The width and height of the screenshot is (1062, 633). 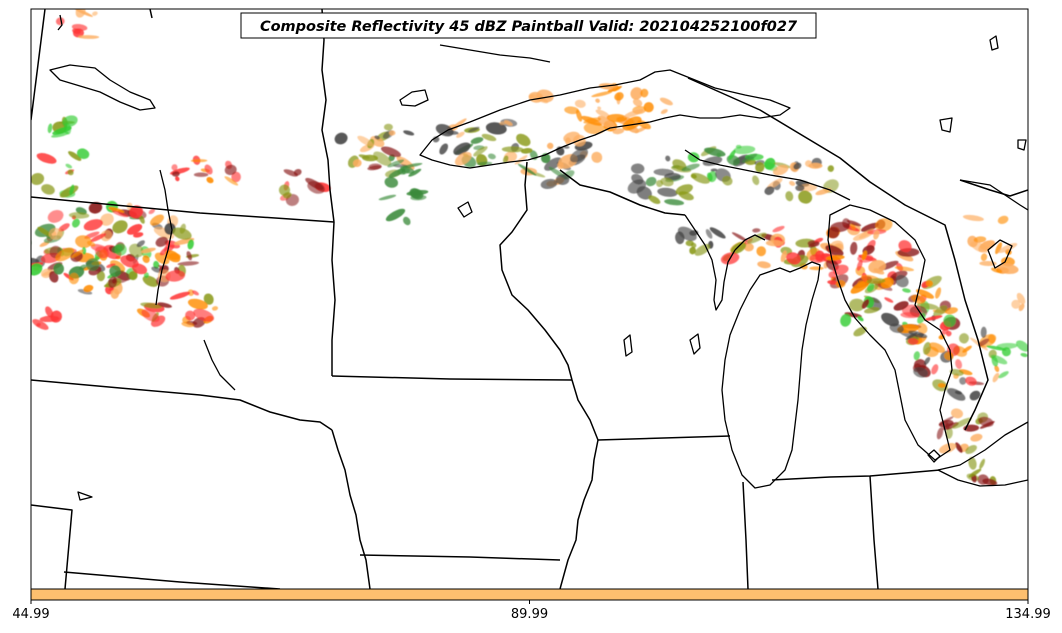 What do you see at coordinates (1028, 614) in the screenshot?
I see `colorbar-tick-label-max: 134.99` at bounding box center [1028, 614].